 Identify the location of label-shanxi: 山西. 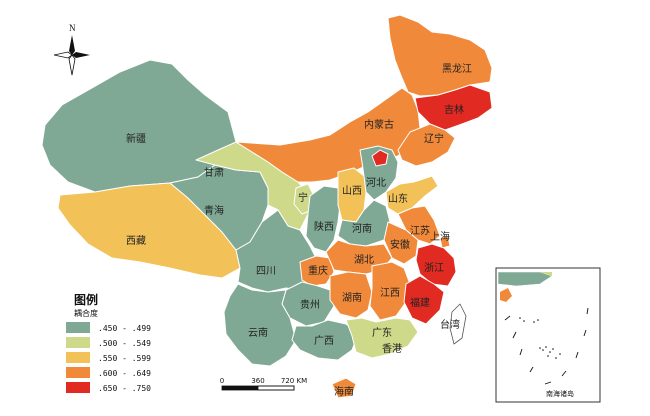
(352, 191).